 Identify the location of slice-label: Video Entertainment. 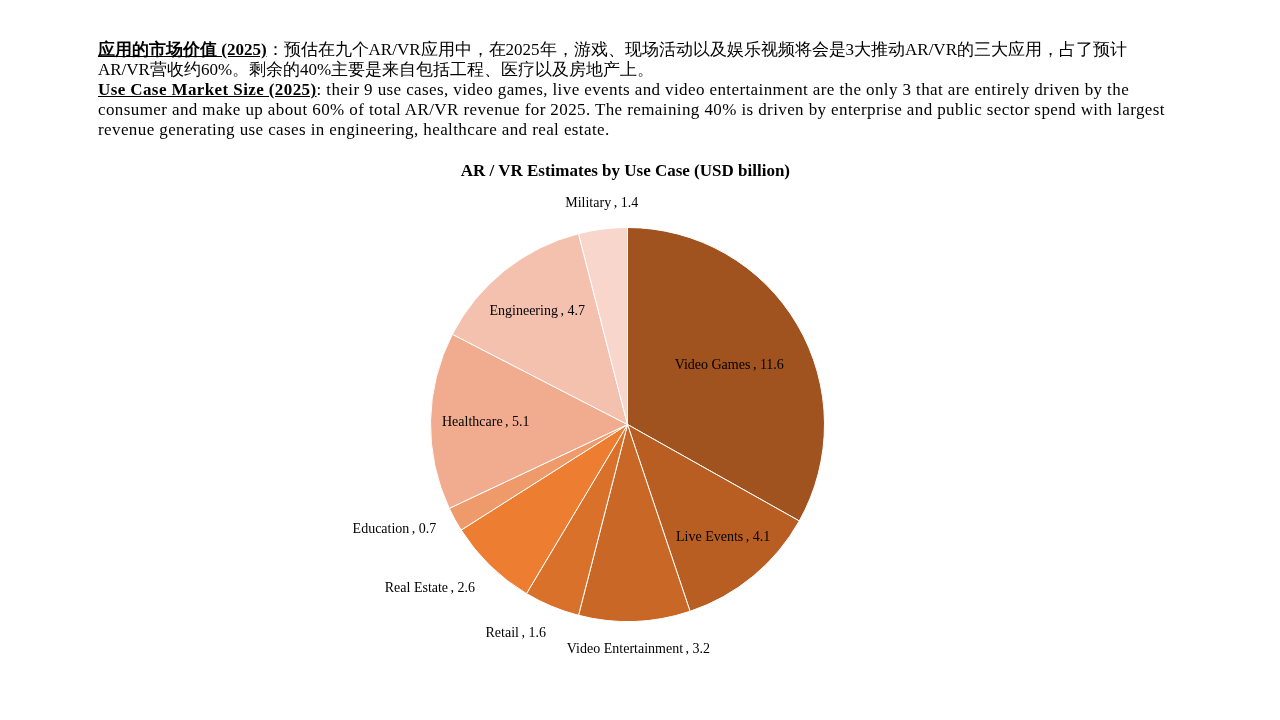
(625, 649).